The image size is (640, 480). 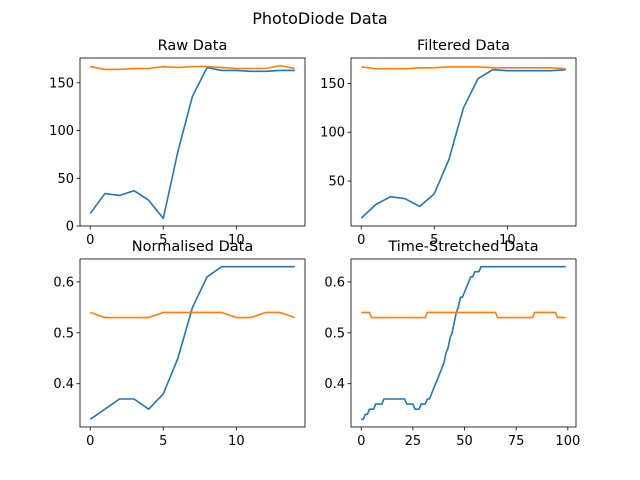 I want to click on raw-data-x-tick-label: 0, so click(x=90, y=240).